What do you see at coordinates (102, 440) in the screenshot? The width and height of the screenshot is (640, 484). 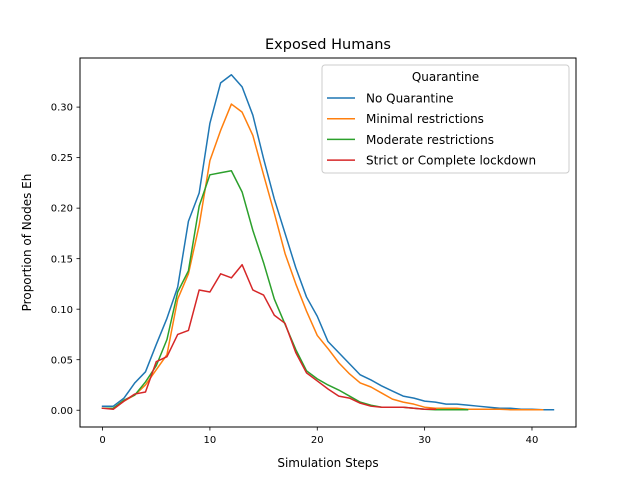 I see `x-tick-label: 0` at bounding box center [102, 440].